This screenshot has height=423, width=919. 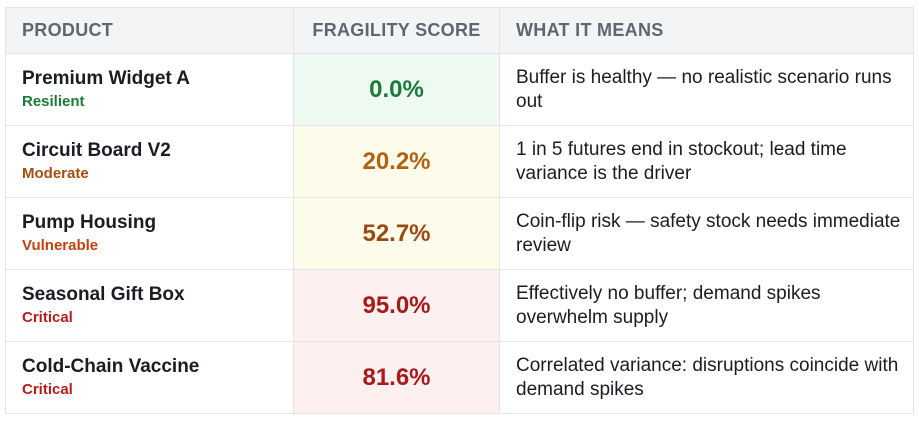 What do you see at coordinates (103, 294) in the screenshot?
I see `product-name: Seasonal Gift Box` at bounding box center [103, 294].